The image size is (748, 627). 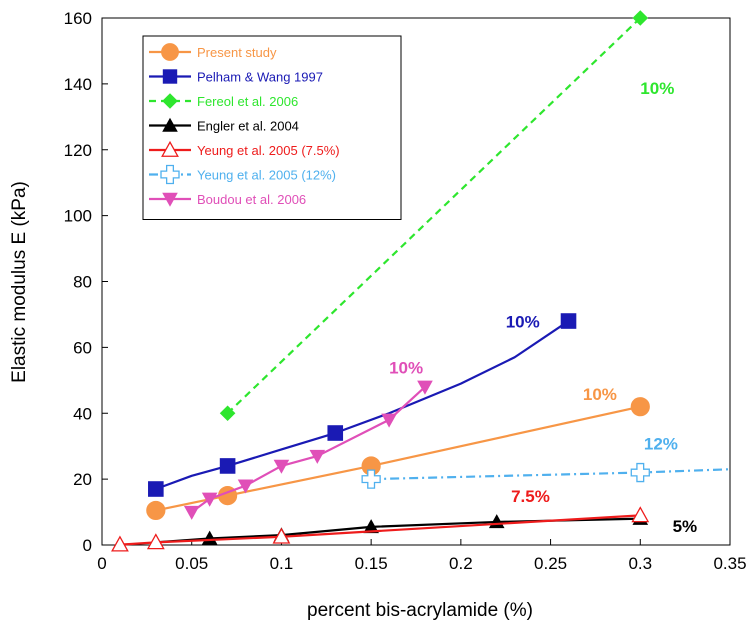 What do you see at coordinates (422, 556) in the screenshot?
I see `x-axis: 0 0.05 0.1 0.15 0.2 0.25 0.3 0.35` at bounding box center [422, 556].